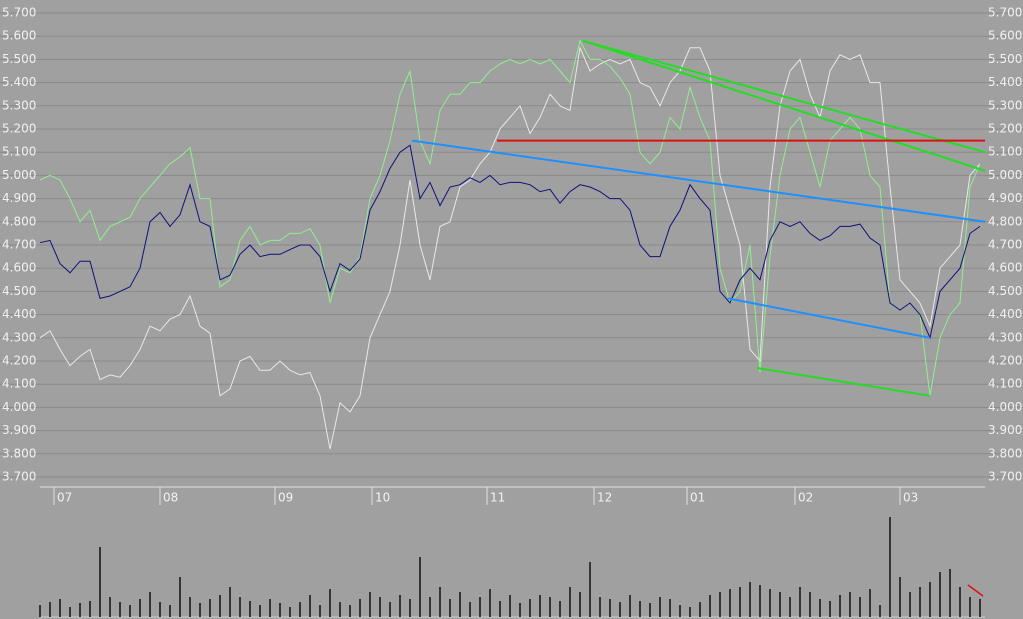 The height and width of the screenshot is (619, 1023). I want to click on x-tick-label: 07, so click(64, 498).